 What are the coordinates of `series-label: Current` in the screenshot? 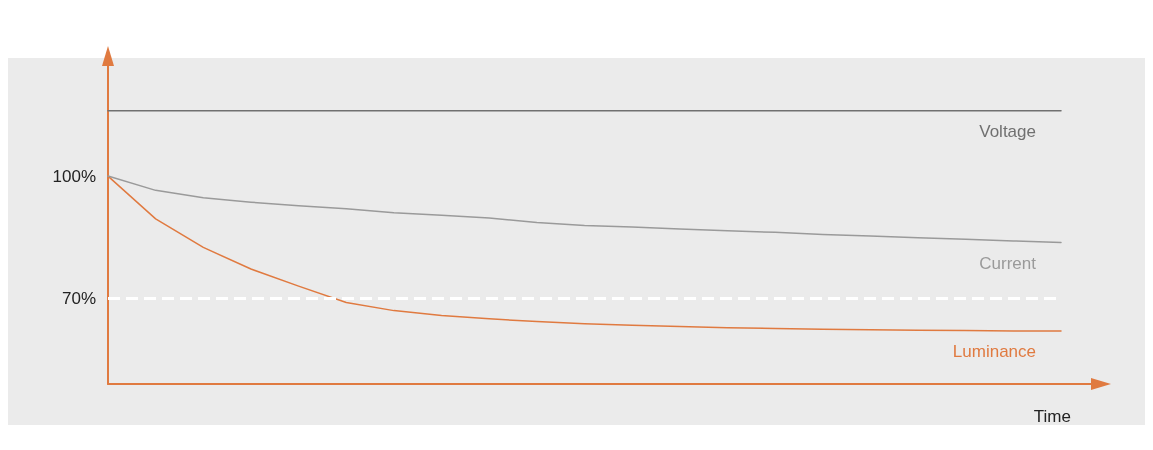 It's located at (1008, 263).